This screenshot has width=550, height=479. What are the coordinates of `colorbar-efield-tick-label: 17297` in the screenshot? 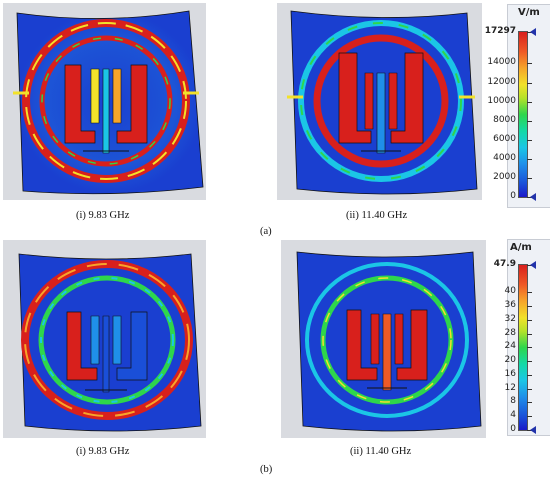 It's located at (500, 31).